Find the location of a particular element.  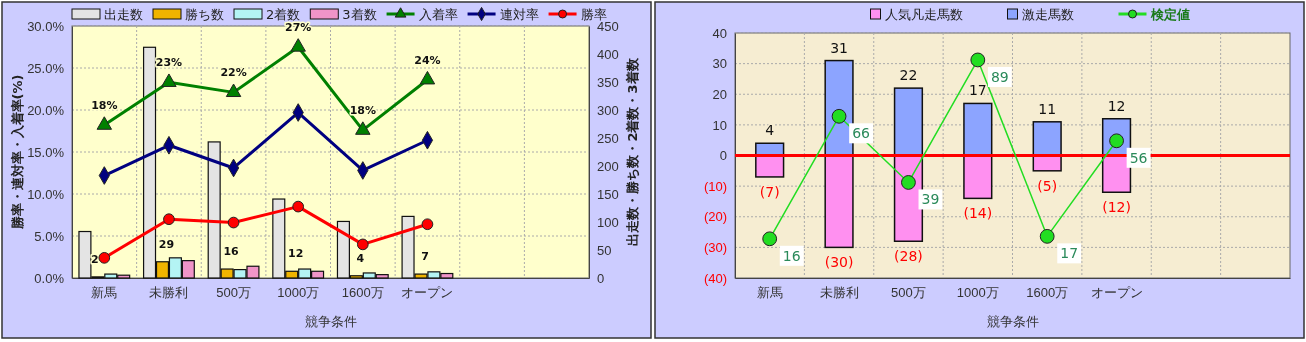

data-label: 27% is located at coordinates (298, 27).